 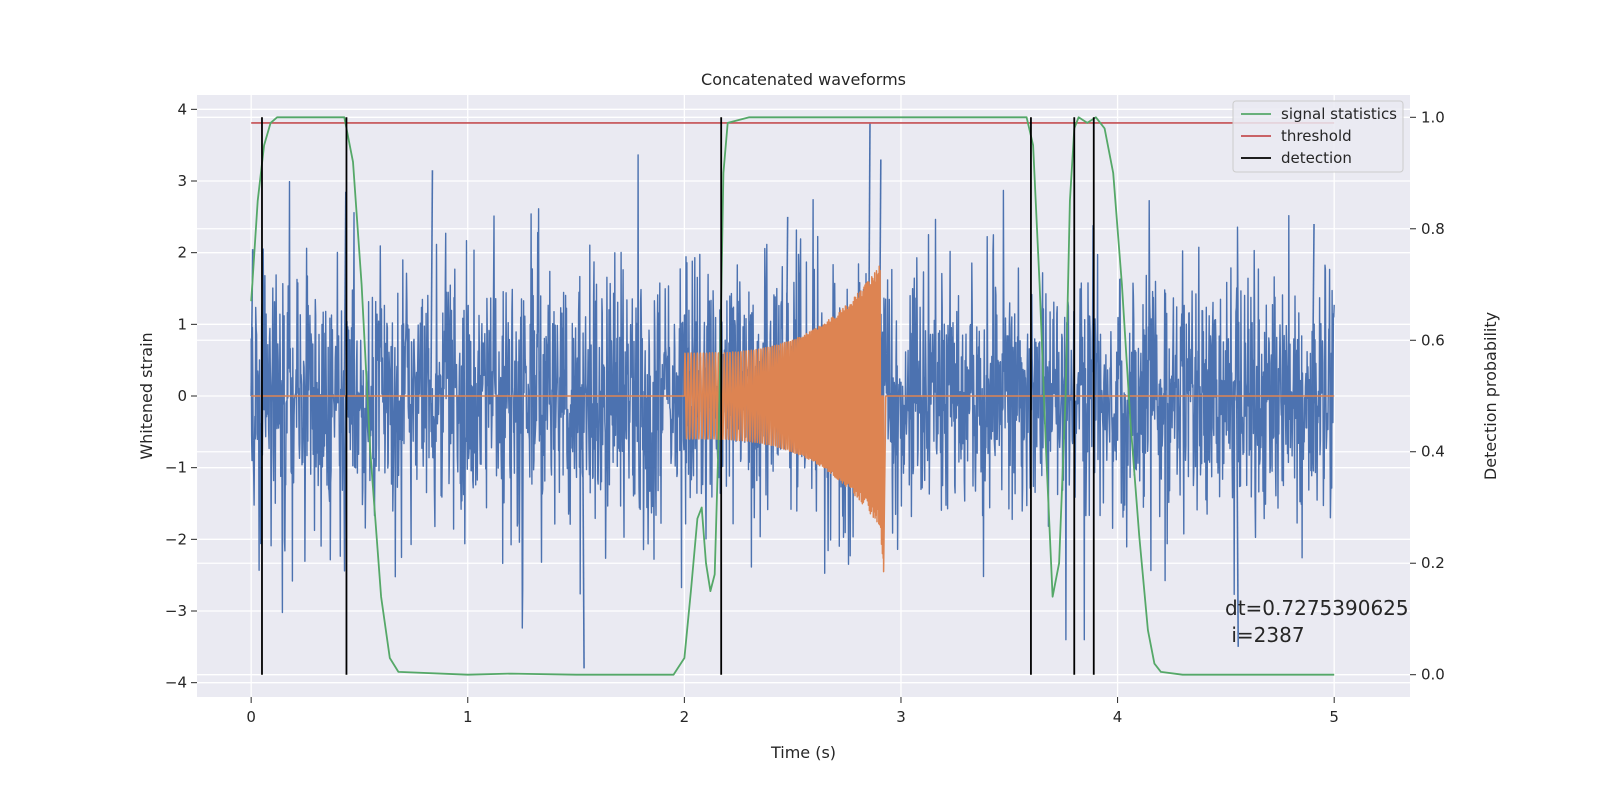 What do you see at coordinates (1265, 635) in the screenshot?
I see `annotation-index: i=2387` at bounding box center [1265, 635].